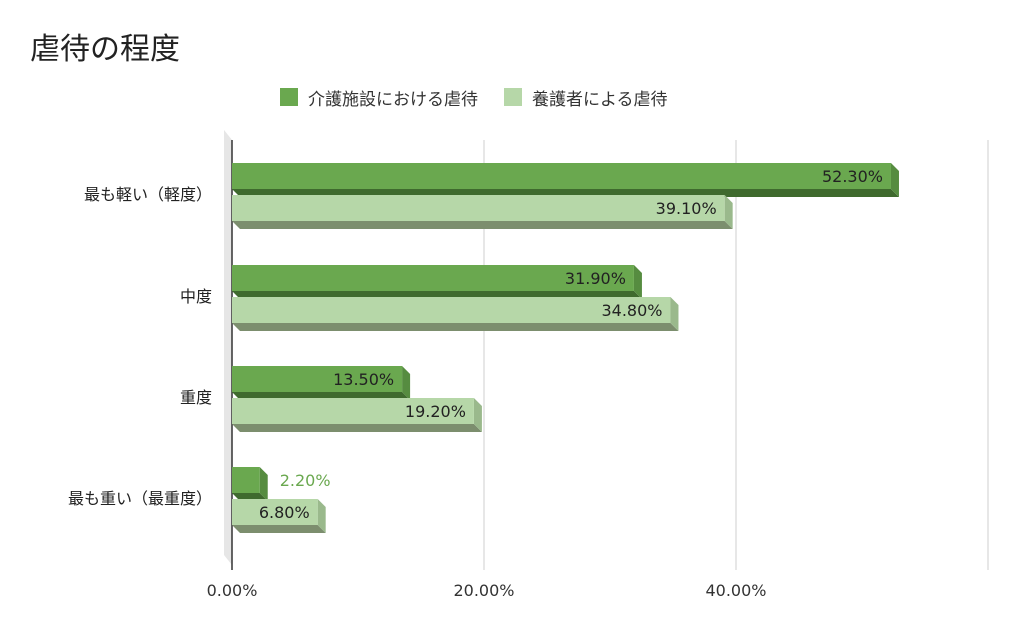  I want to click on data-label: 13.50%, so click(363, 379).